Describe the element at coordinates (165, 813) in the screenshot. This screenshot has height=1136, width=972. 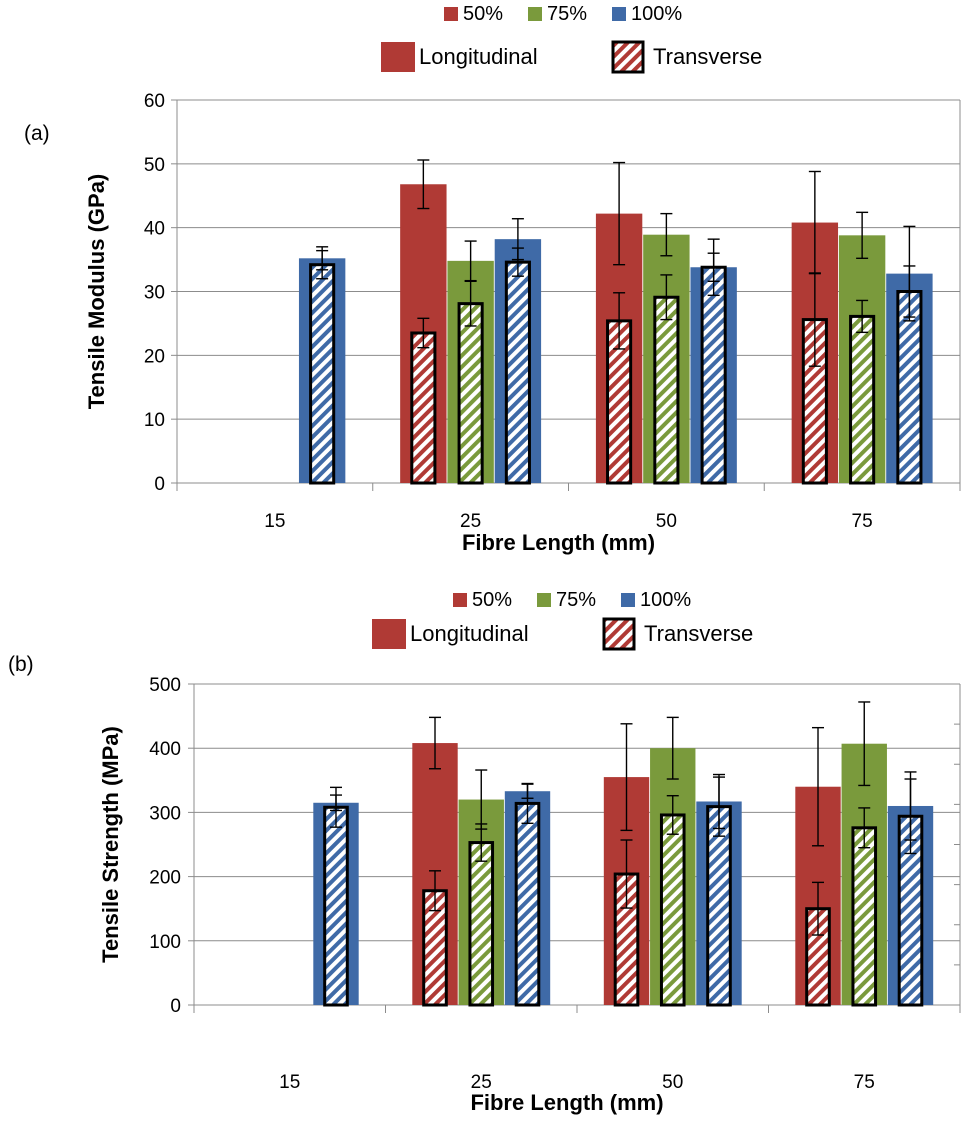
I see `y-tick-label: 300` at that location.